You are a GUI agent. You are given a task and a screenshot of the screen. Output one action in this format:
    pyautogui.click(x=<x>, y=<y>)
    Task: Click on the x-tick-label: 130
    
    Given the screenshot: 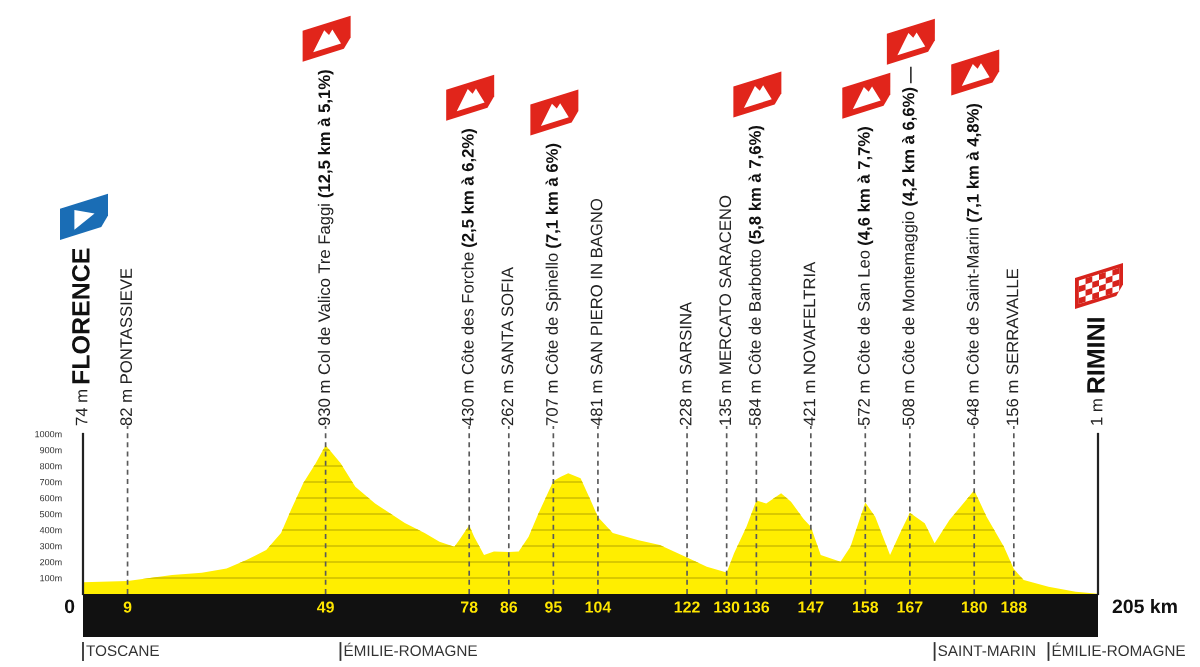 What is the action you would take?
    pyautogui.click(x=727, y=607)
    